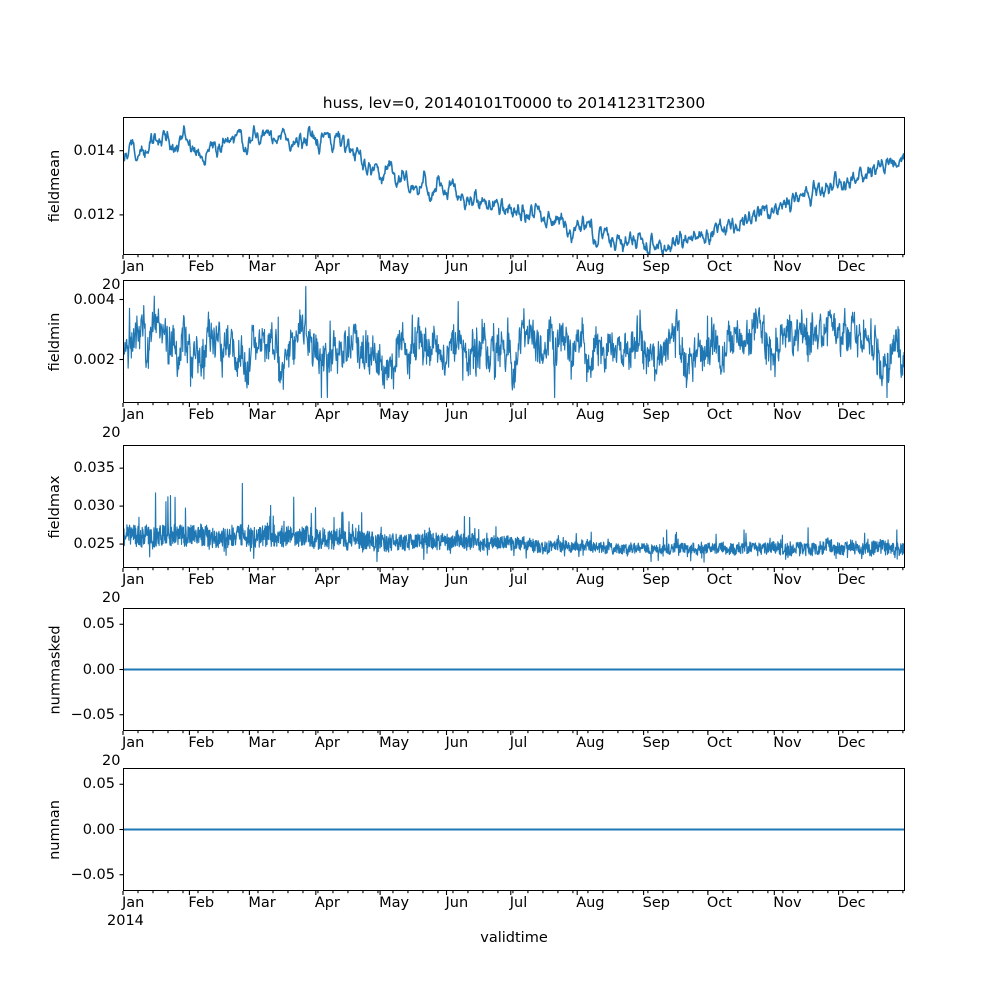 Image resolution: width=1000 pixels, height=1000 pixels. I want to click on fieldmax-plot-area, so click(514, 522).